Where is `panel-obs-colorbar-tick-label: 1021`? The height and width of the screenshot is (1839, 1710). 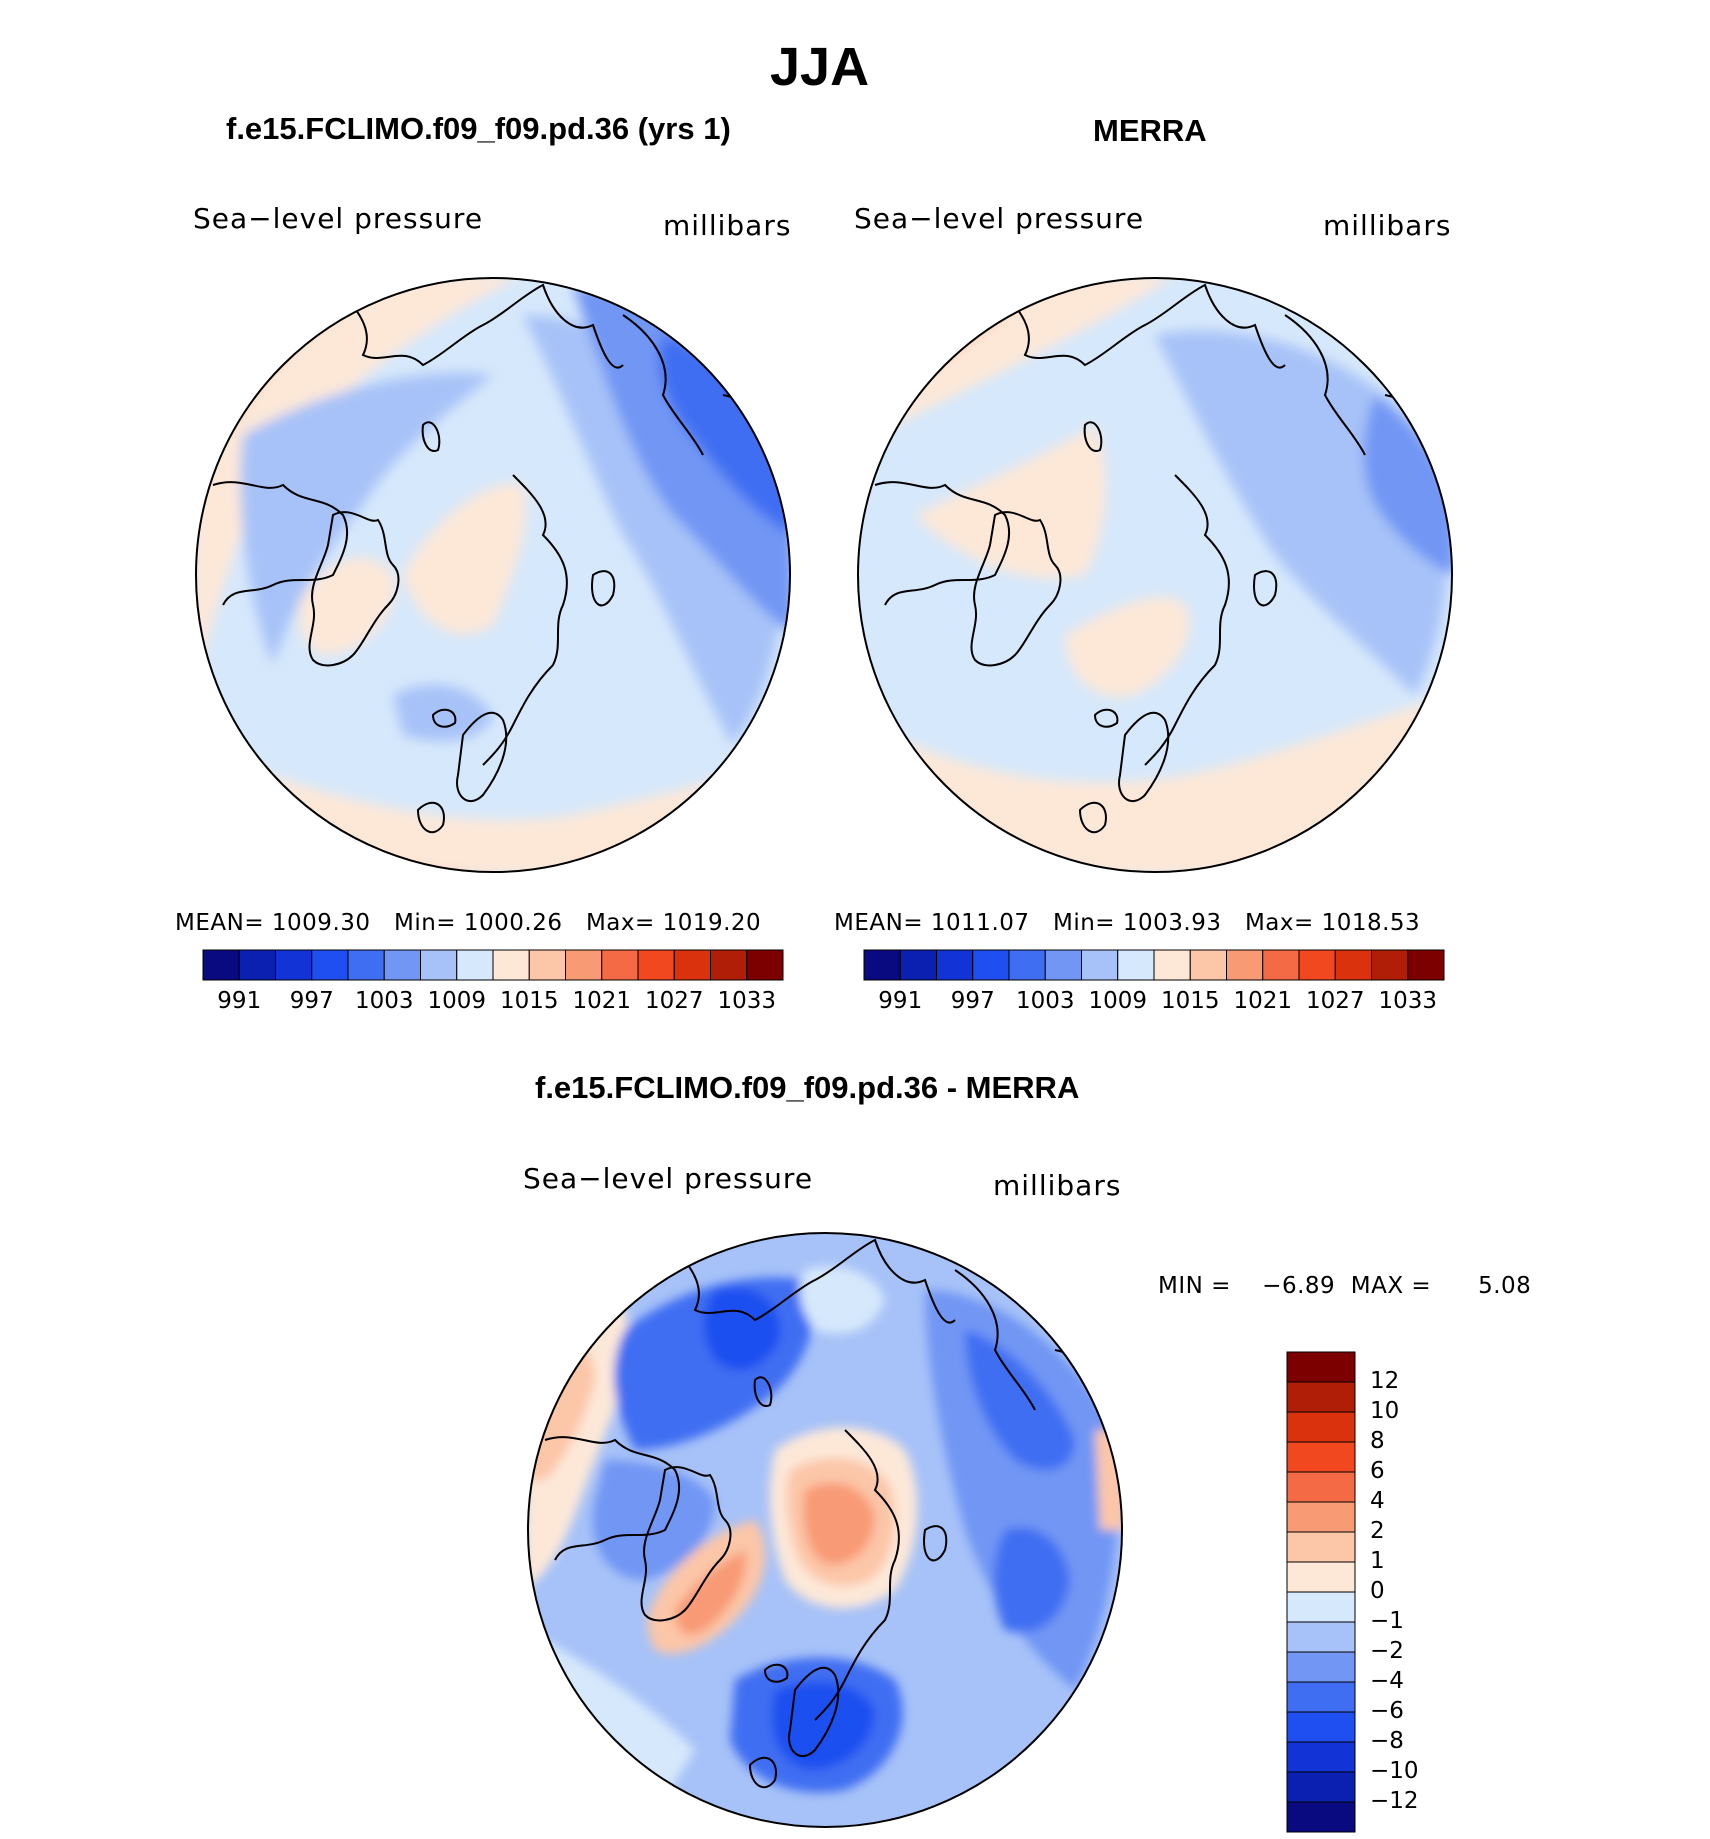
panel-obs-colorbar-tick-label: 1021 is located at coordinates (1263, 1001).